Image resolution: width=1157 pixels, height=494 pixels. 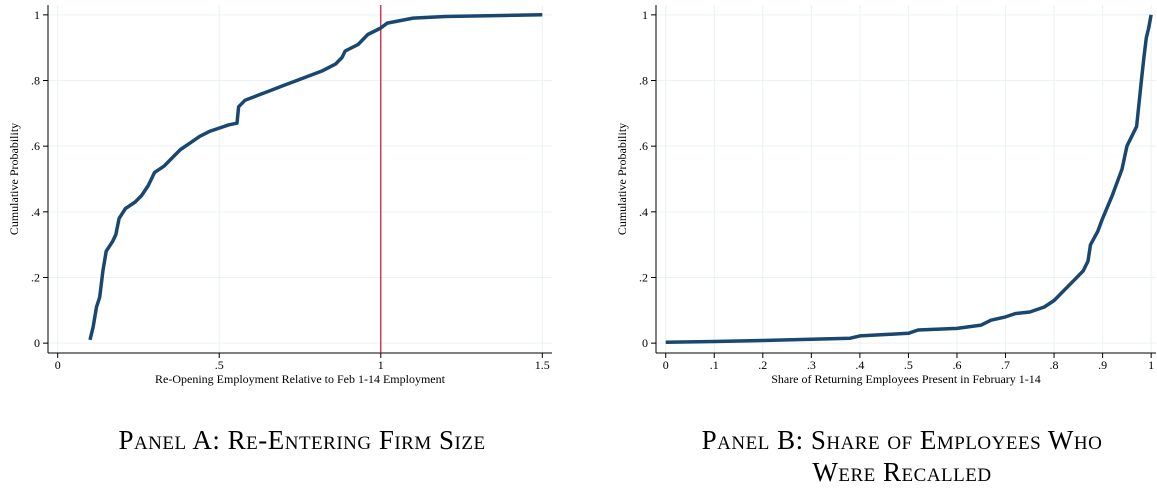 What do you see at coordinates (956, 365) in the screenshot?
I see `x-tick-label: .6` at bounding box center [956, 365].